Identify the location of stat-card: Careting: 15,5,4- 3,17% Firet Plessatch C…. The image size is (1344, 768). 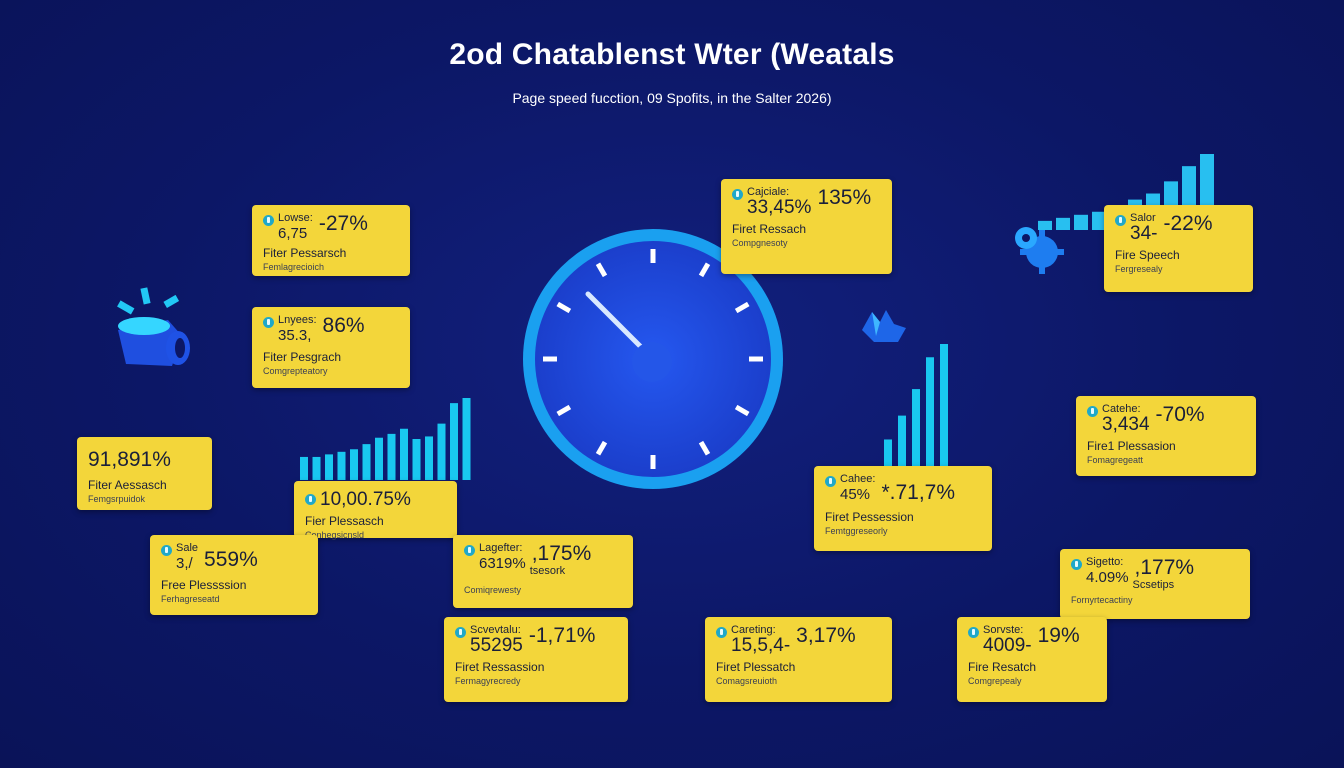
(798, 659).